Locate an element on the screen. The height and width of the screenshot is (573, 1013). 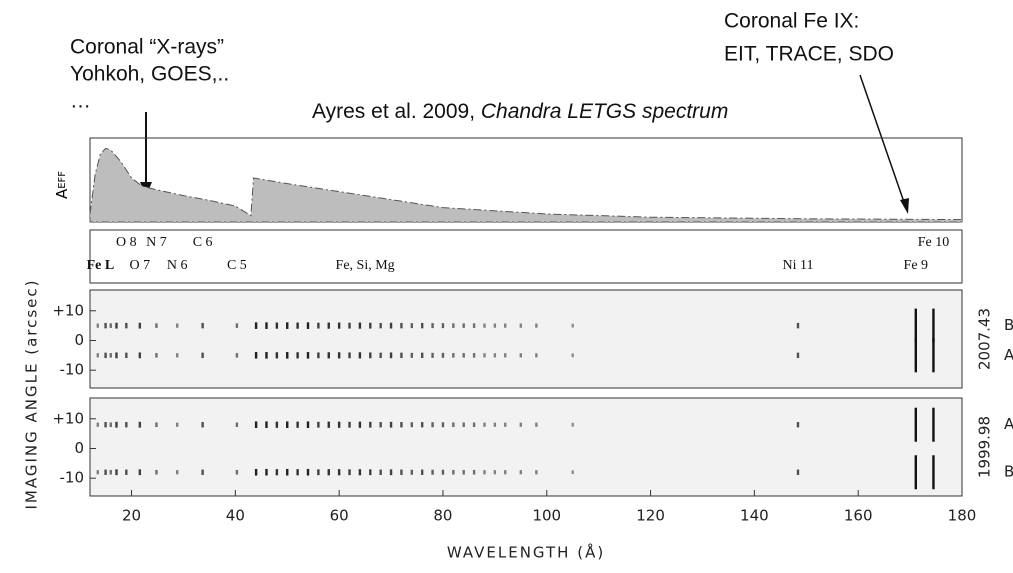
aeff-label: AEFF is located at coordinates (62, 185).